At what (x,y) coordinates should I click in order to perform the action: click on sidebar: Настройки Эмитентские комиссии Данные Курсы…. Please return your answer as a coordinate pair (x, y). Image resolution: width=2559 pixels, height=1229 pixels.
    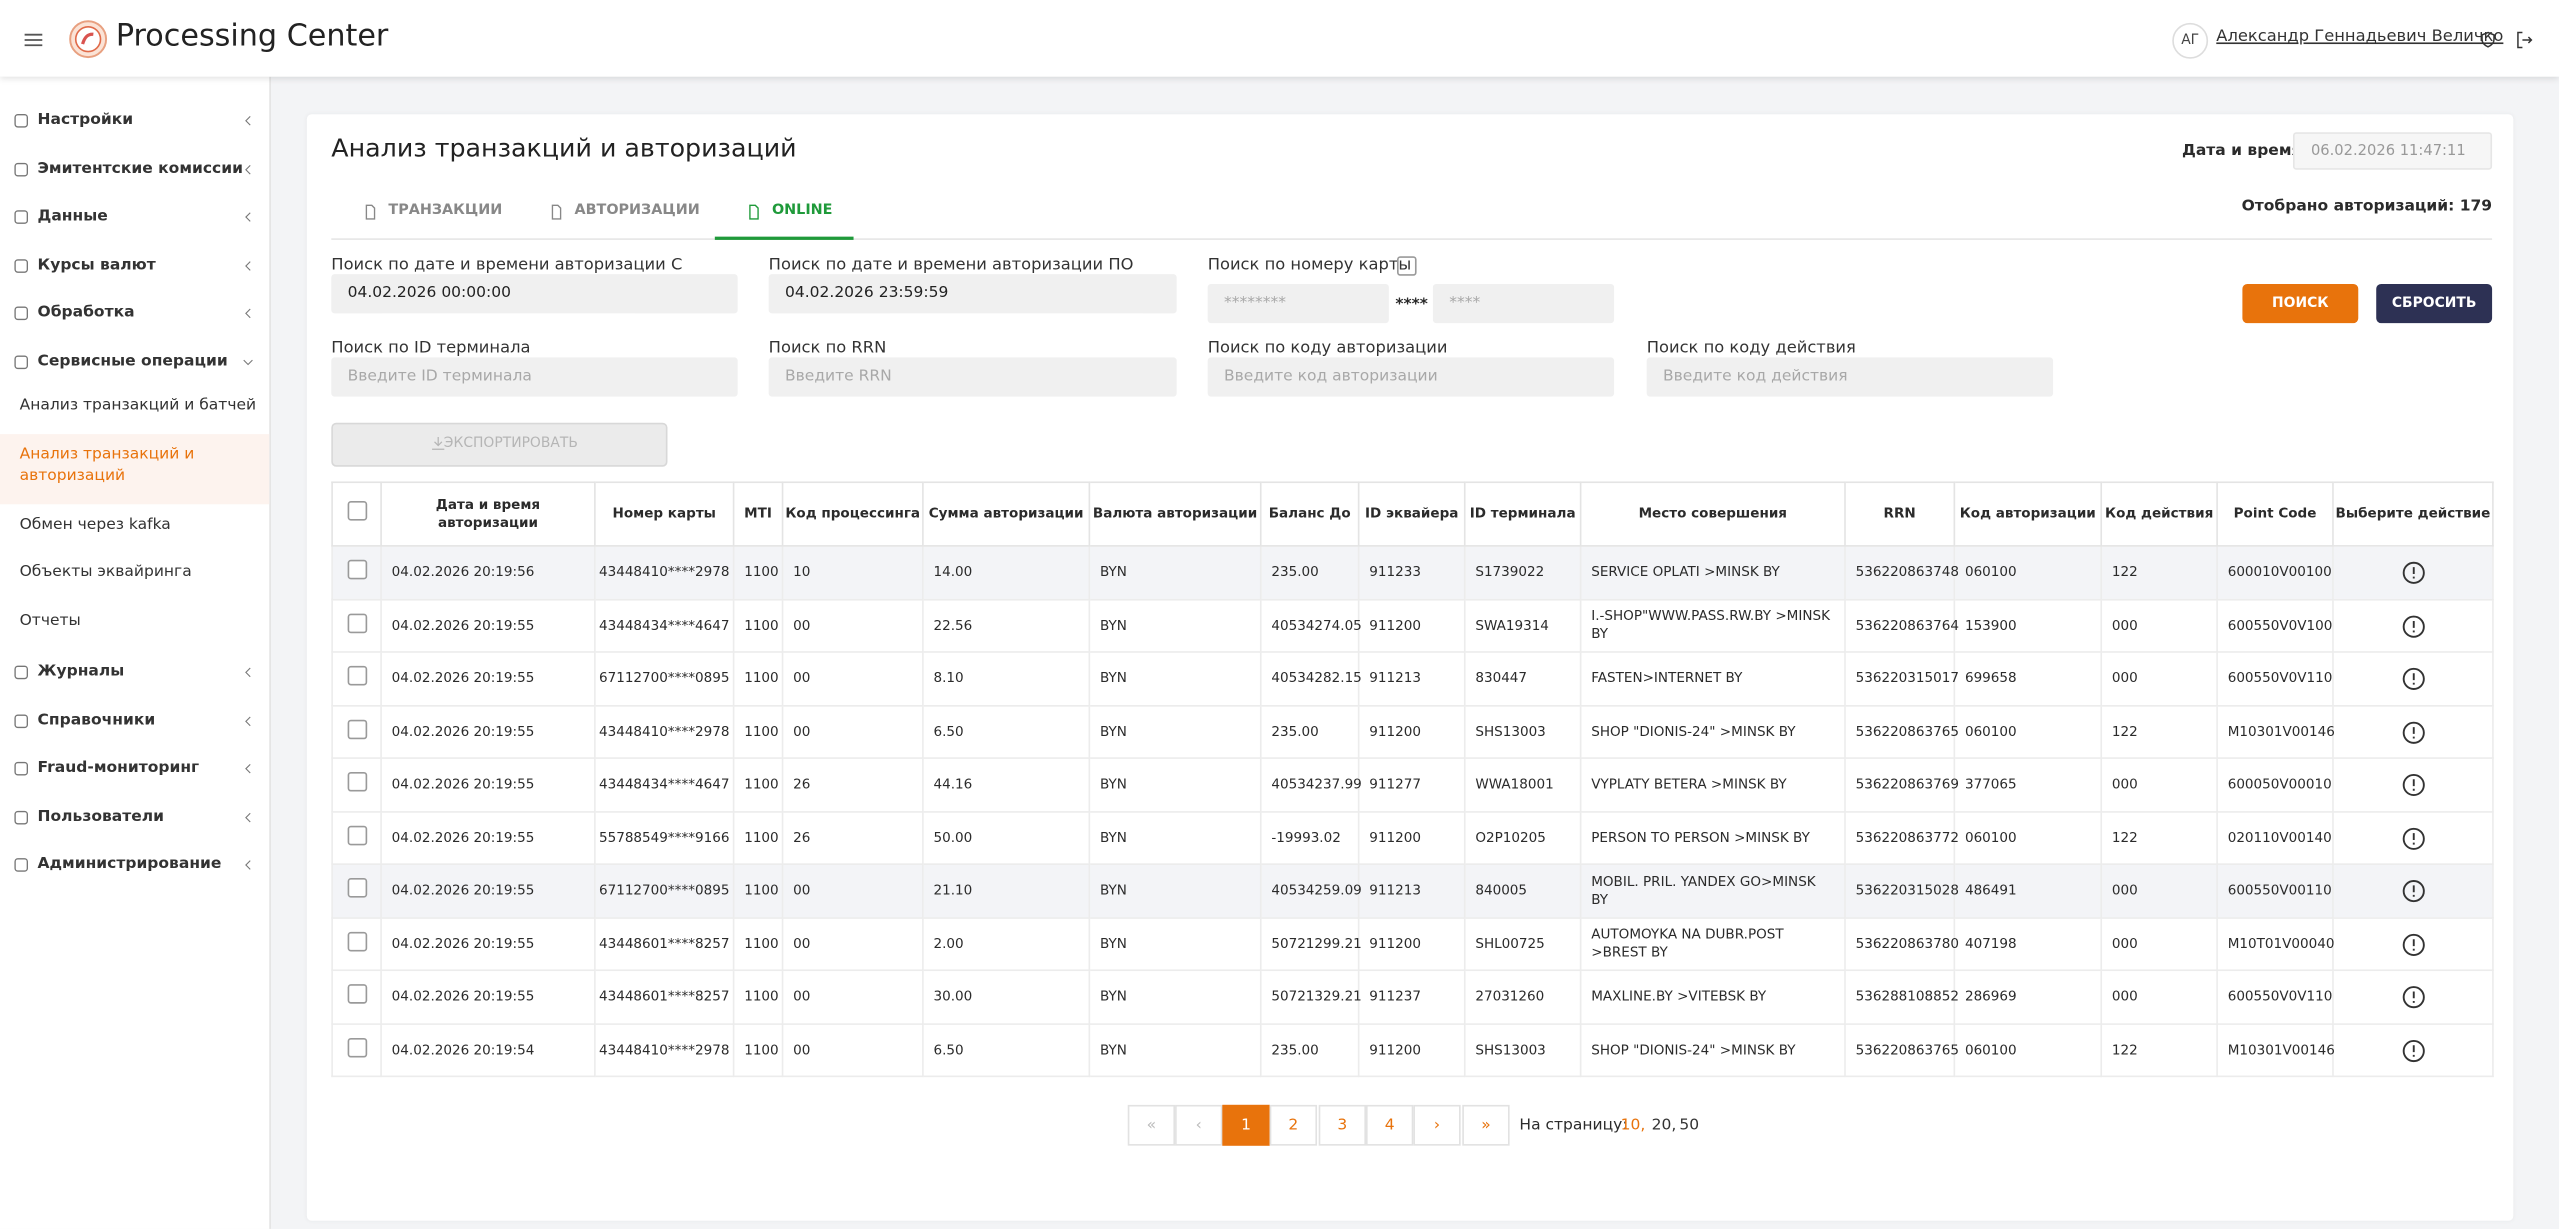
    Looking at the image, I should click on (135, 652).